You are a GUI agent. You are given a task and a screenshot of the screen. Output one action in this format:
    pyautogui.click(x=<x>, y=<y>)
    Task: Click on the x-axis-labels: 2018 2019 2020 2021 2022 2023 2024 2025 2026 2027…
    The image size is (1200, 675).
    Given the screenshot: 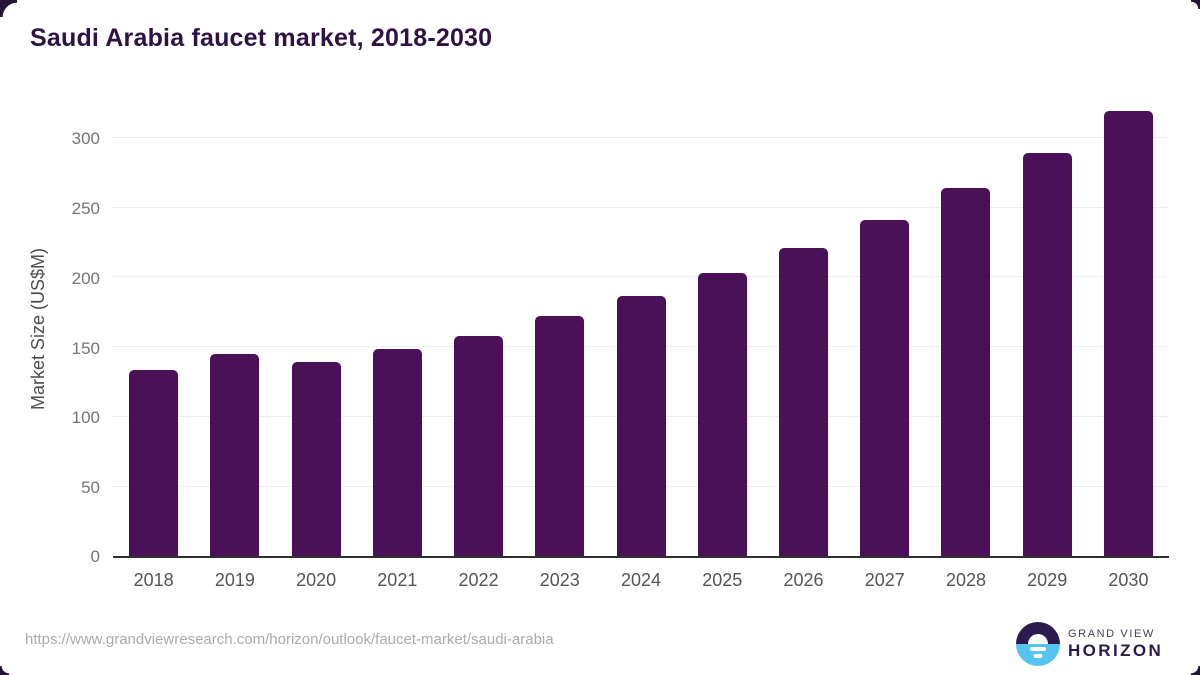 What is the action you would take?
    pyautogui.click(x=641, y=580)
    